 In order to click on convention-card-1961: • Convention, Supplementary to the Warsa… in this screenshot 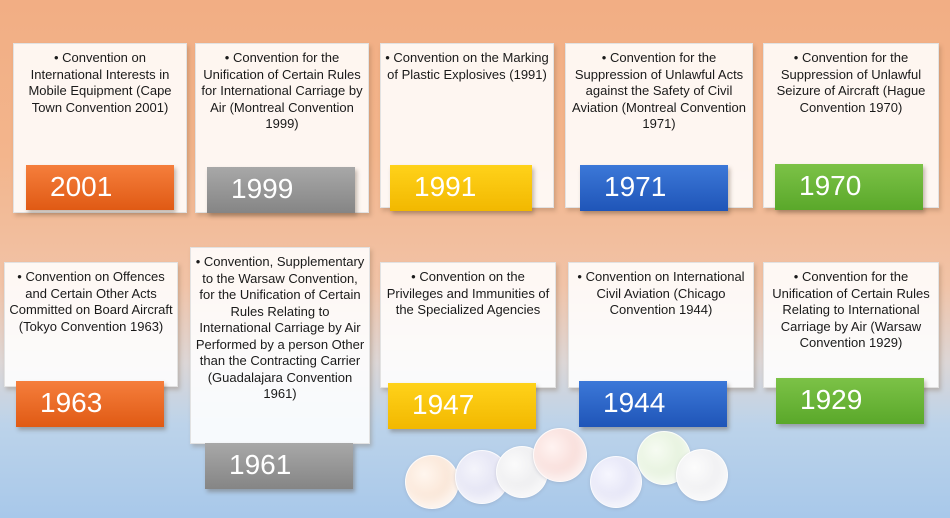, I will do `click(280, 345)`.